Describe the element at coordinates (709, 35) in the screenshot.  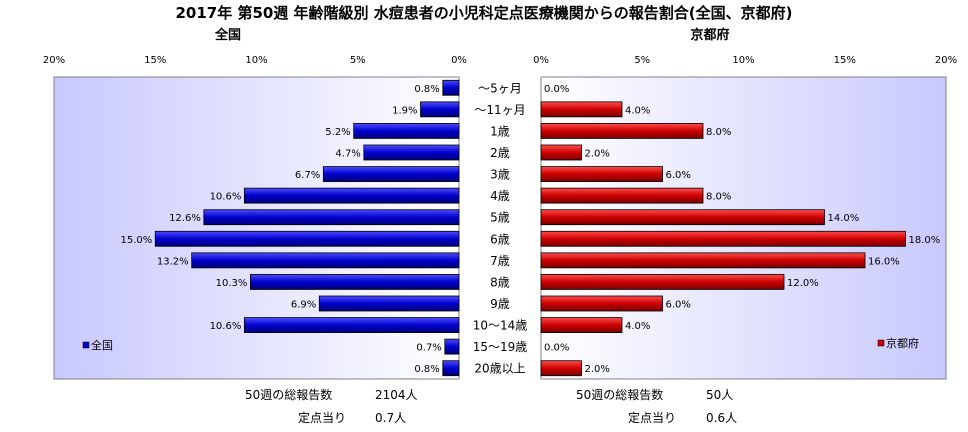
I see `right-panel-title: 京都府` at that location.